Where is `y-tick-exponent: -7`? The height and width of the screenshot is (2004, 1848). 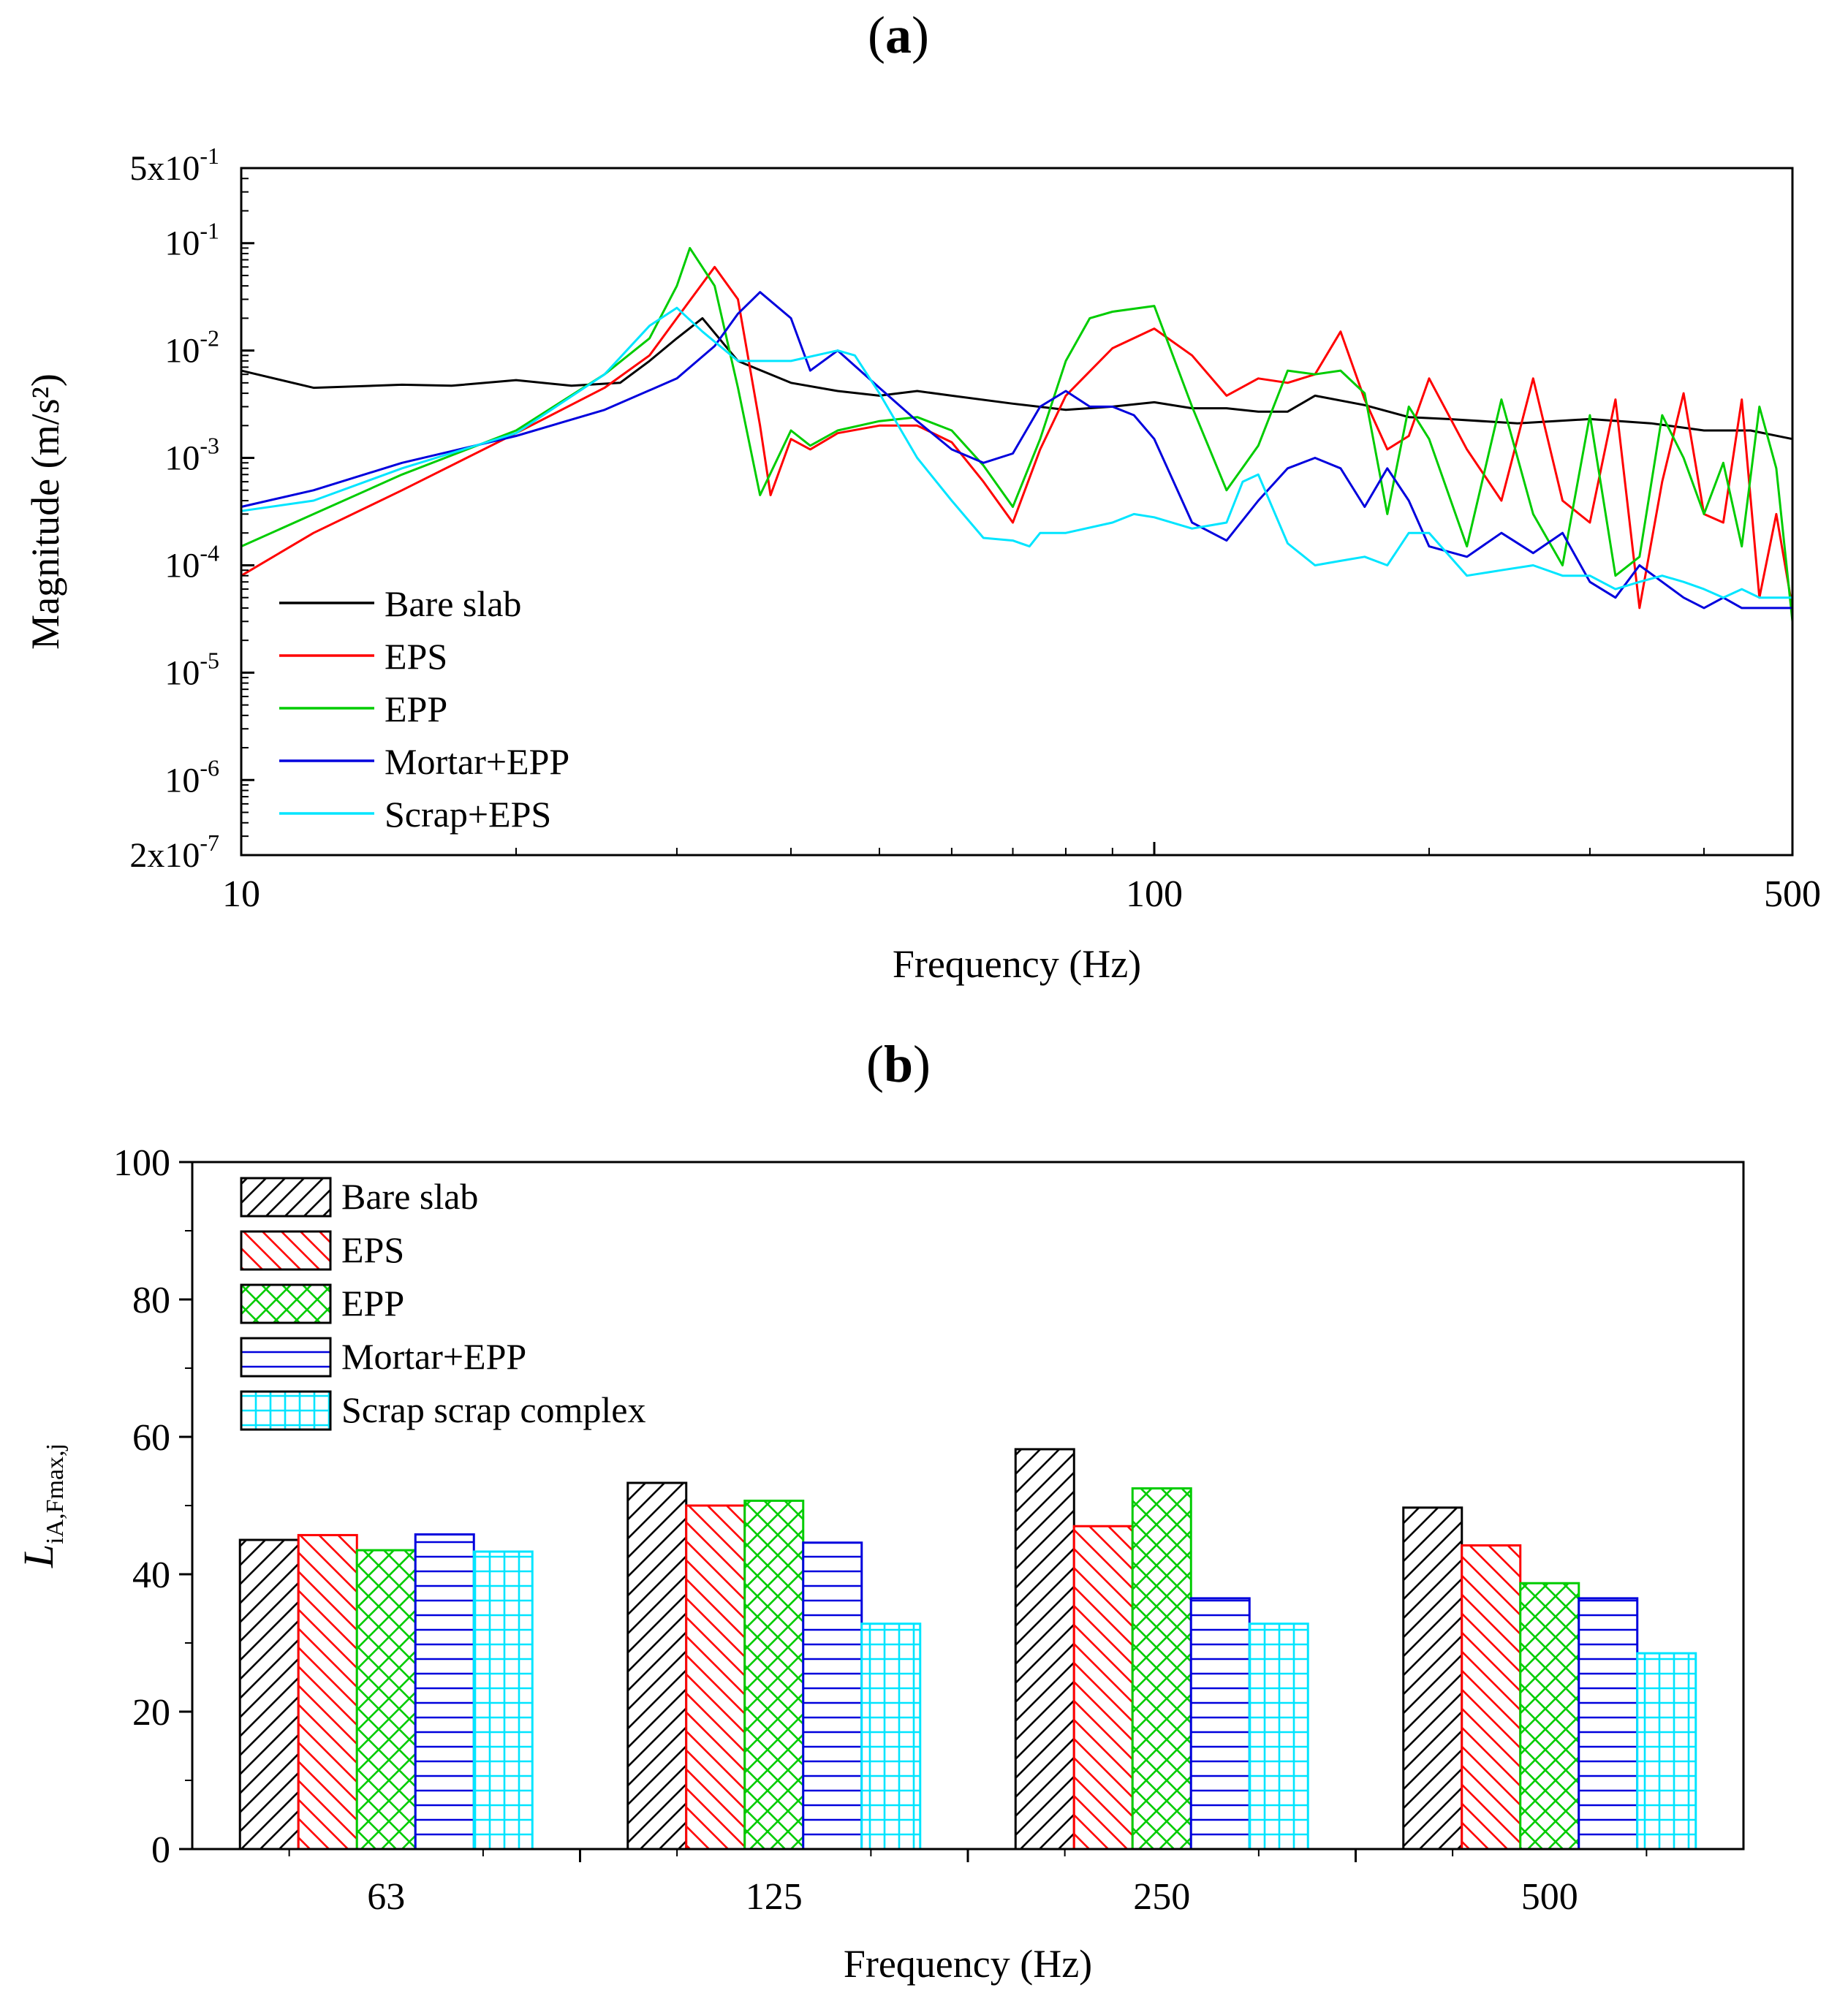
y-tick-exponent: -7 is located at coordinates (209, 843).